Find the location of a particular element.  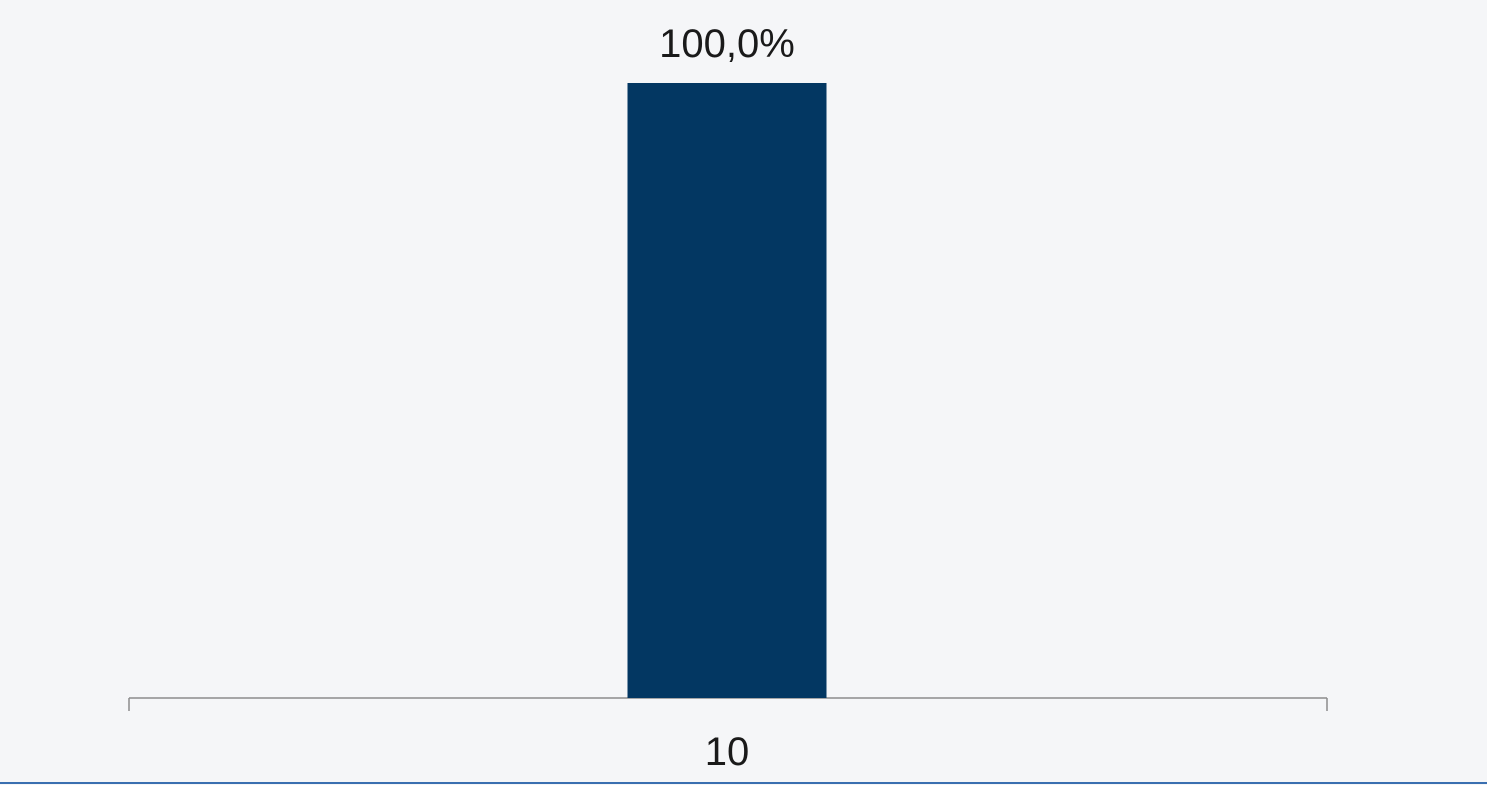

data-labels: 100,0% is located at coordinates (727, 44).